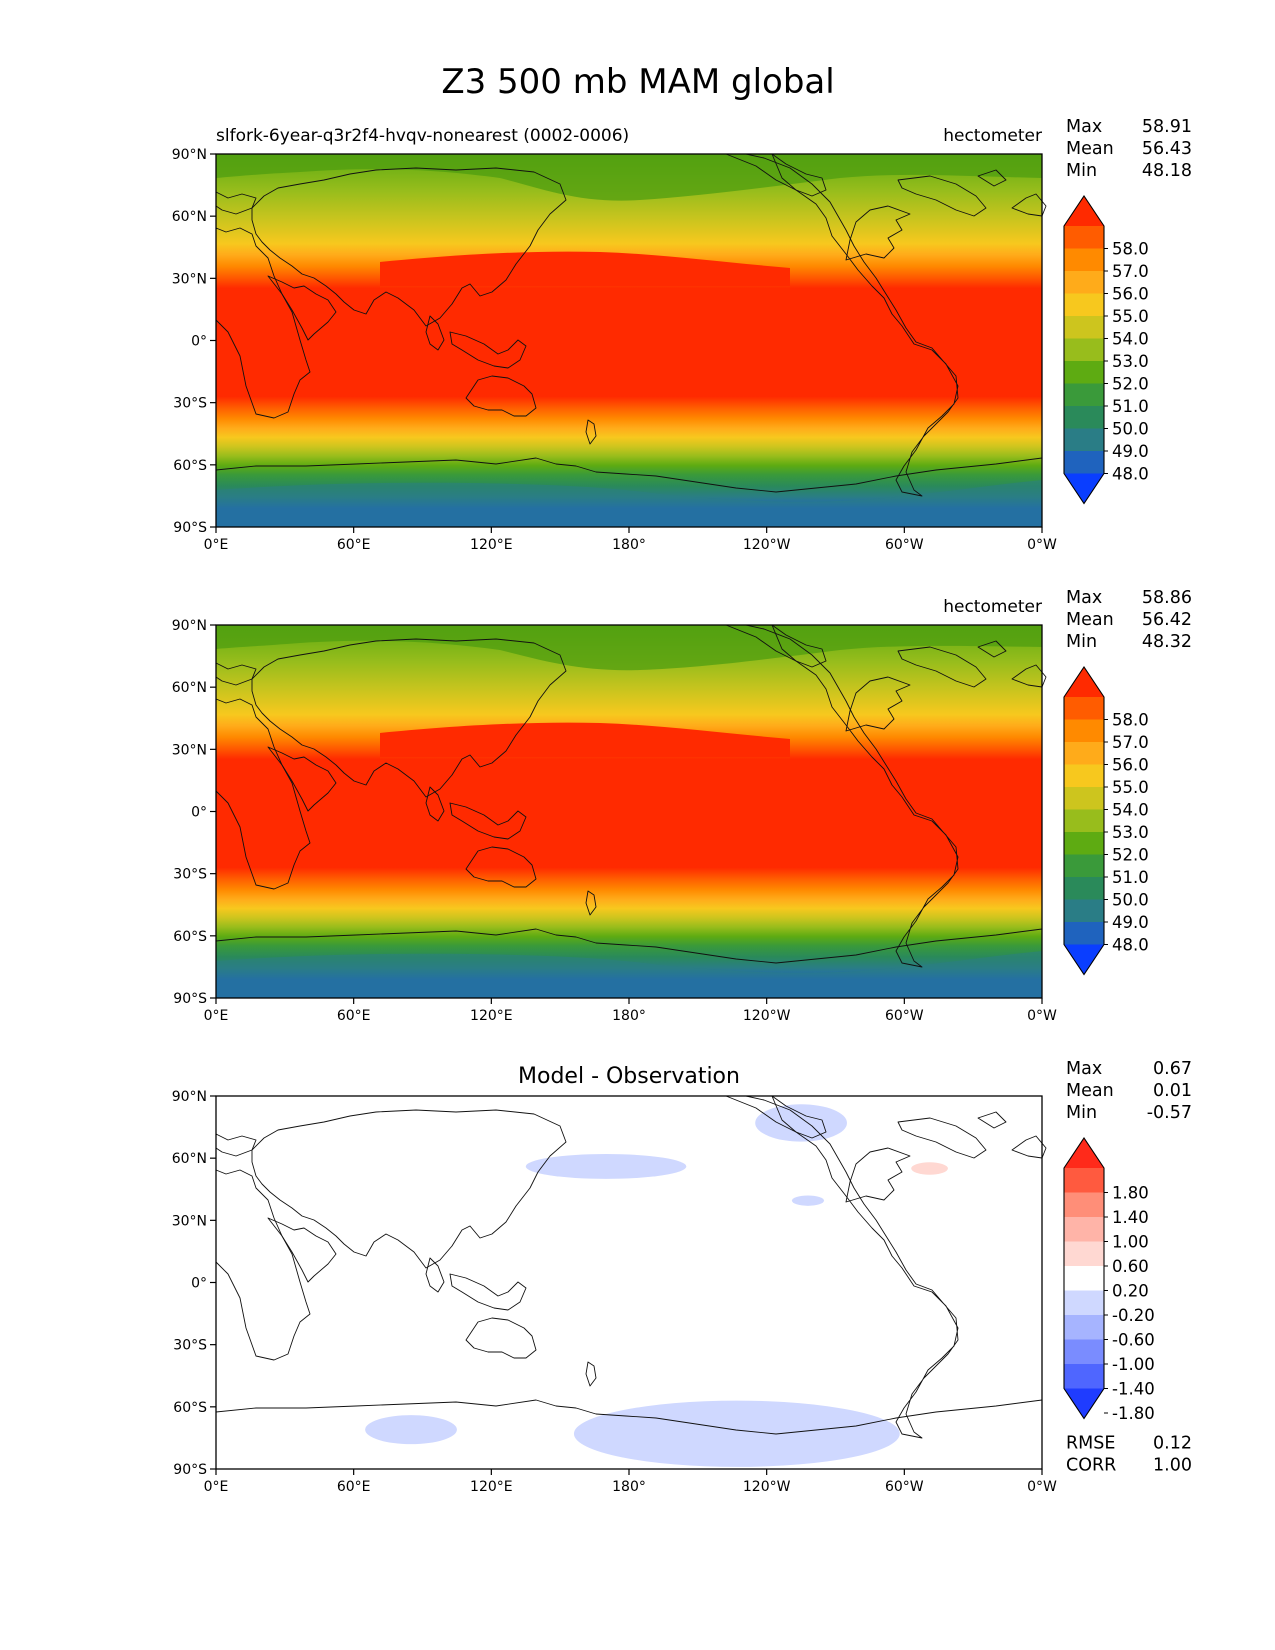 This screenshot has height=1650, width=1275. What do you see at coordinates (491, 1016) in the screenshot?
I see `x-tick-label: 120°E` at bounding box center [491, 1016].